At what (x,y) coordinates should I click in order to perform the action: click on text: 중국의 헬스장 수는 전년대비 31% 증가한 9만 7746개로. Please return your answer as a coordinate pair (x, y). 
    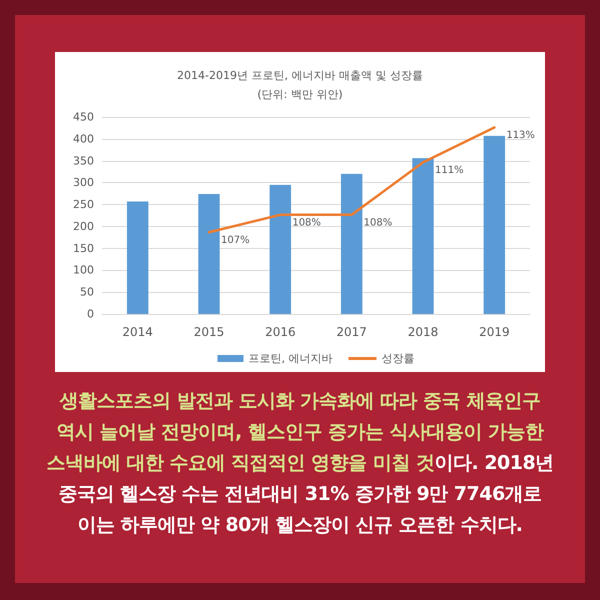
    Looking at the image, I should click on (300, 494).